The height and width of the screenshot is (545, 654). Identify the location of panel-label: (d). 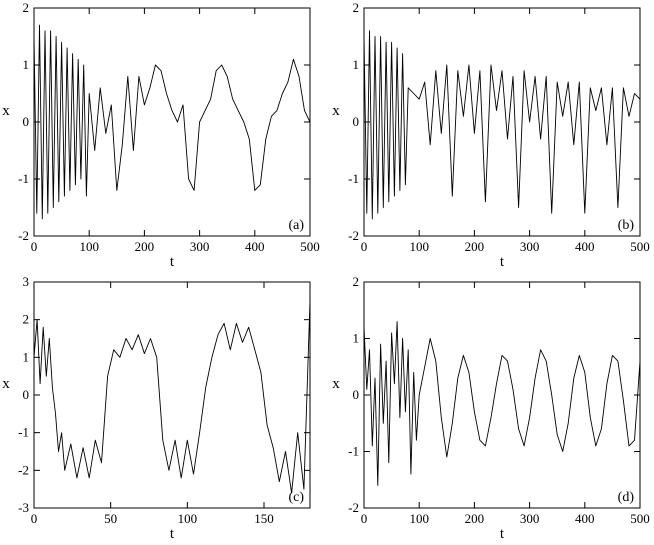
(626, 497).